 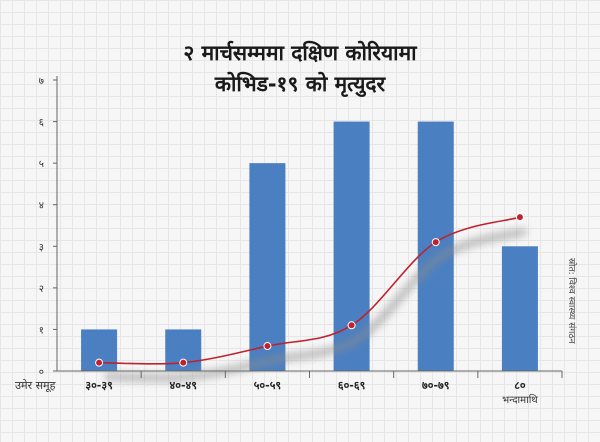 What do you see at coordinates (268, 385) in the screenshot?
I see `x-tick-label: ५०-५९` at bounding box center [268, 385].